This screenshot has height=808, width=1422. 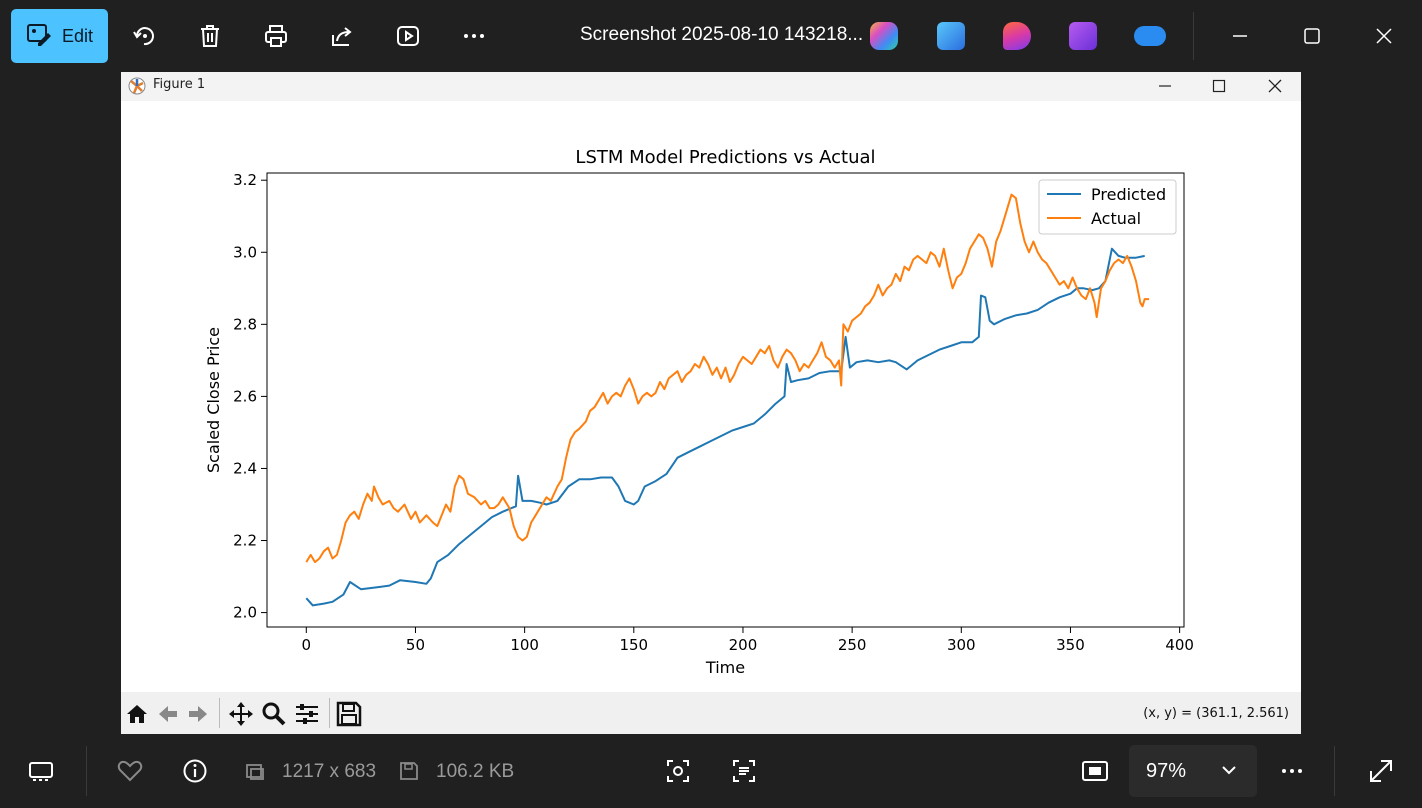 What do you see at coordinates (168, 714) in the screenshot?
I see `back-arrow-icon` at bounding box center [168, 714].